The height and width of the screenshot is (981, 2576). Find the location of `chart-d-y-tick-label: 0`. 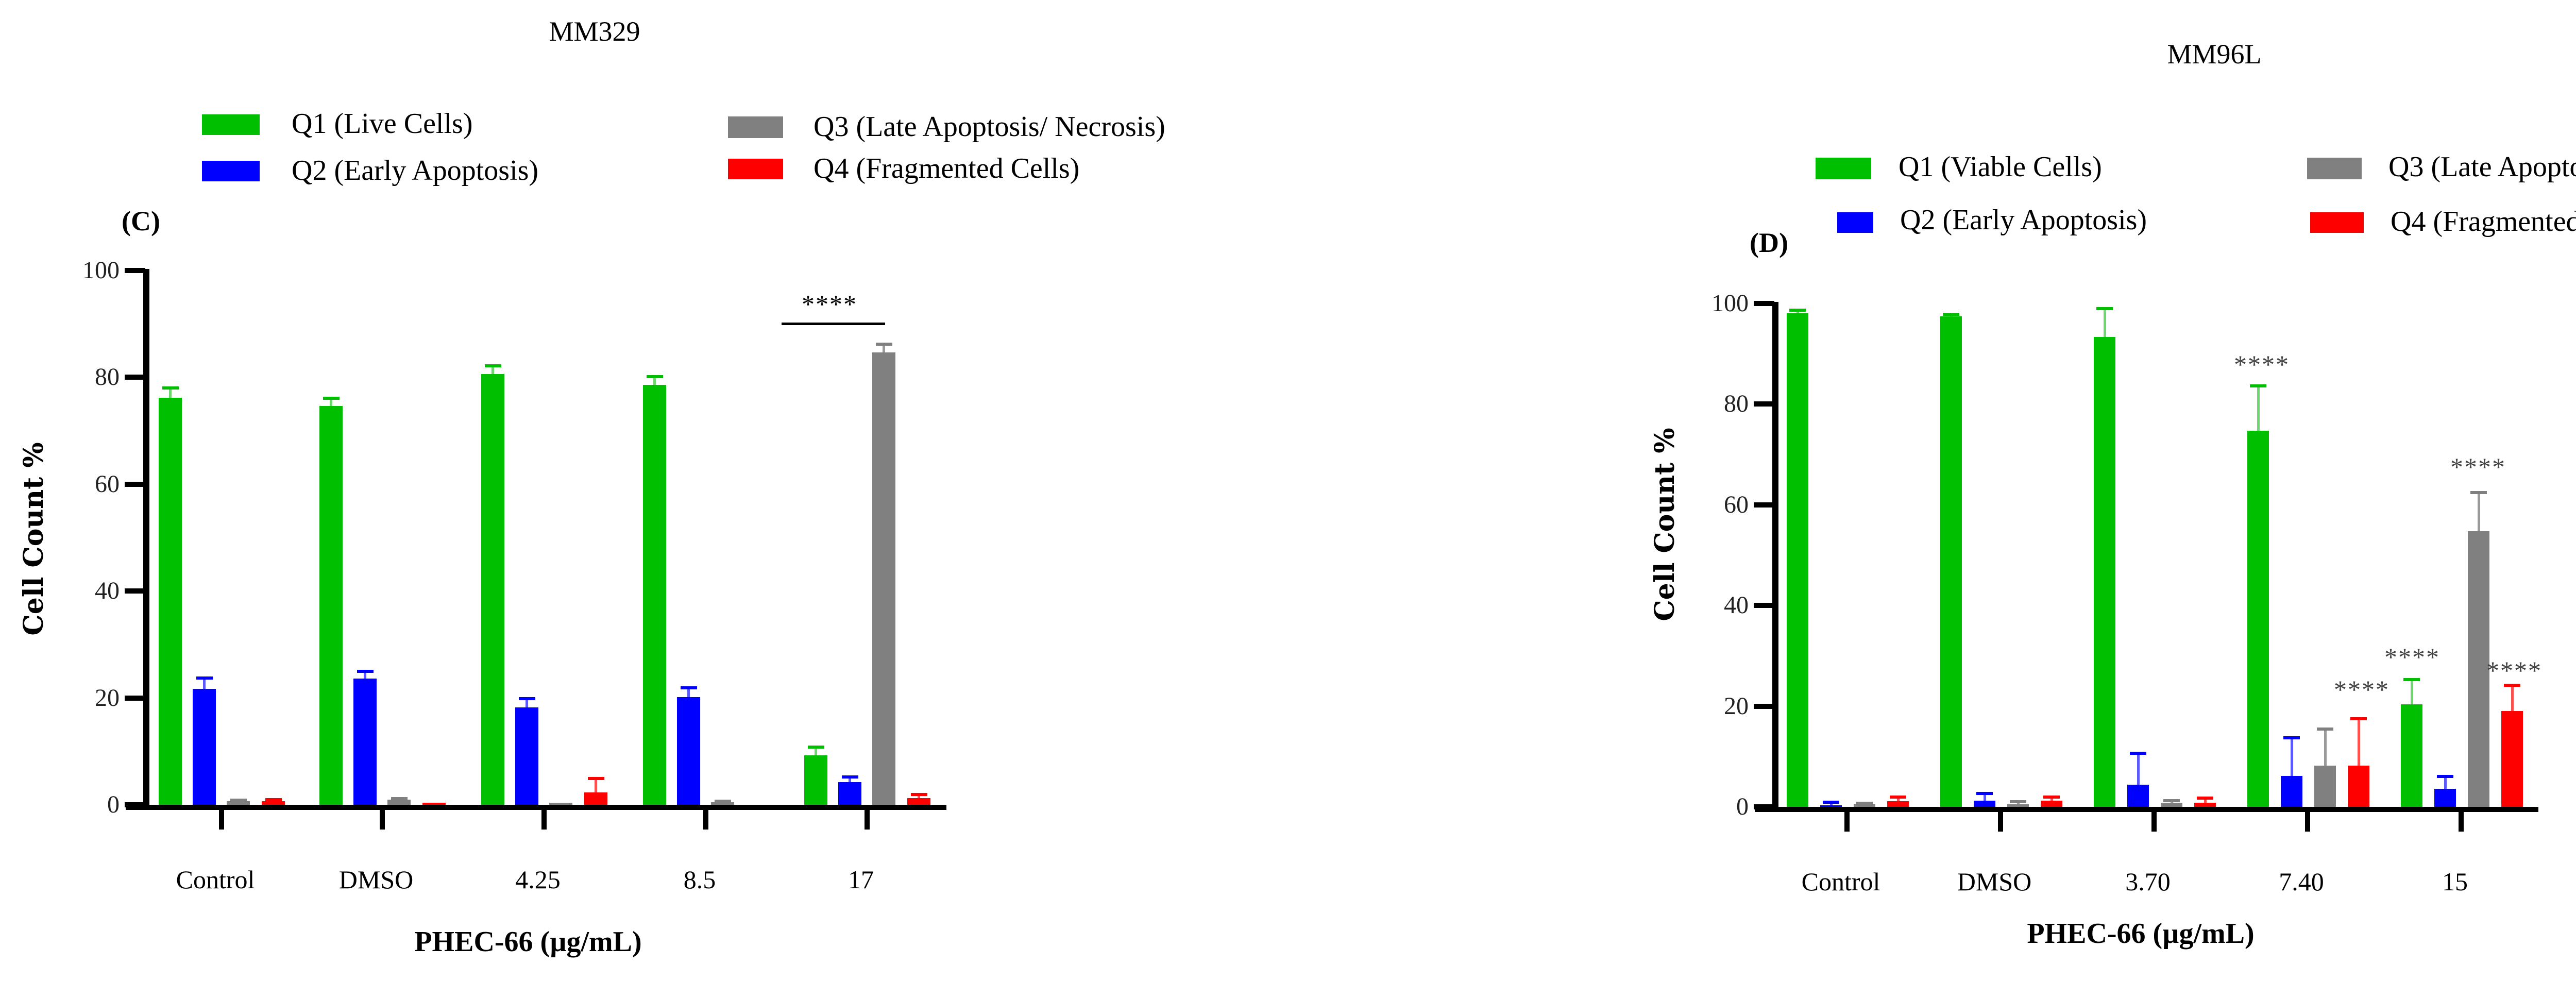

chart-d-y-tick-label: 0 is located at coordinates (1742, 806).